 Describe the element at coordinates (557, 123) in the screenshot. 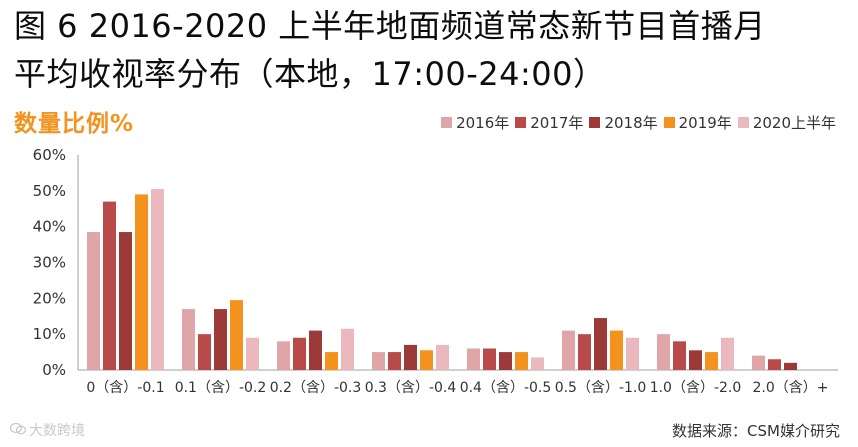

I see `legend-label: 2017年` at that location.